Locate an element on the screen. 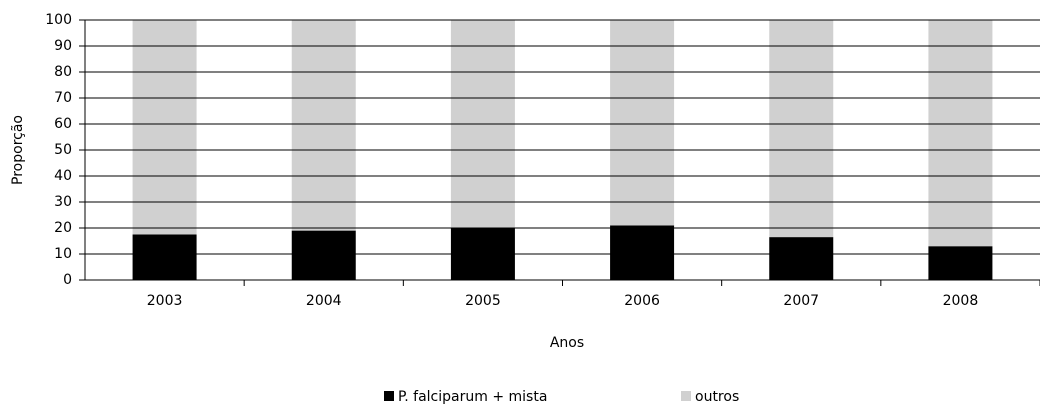 The height and width of the screenshot is (411, 1040). x-tick-label: 2006 is located at coordinates (642, 301).